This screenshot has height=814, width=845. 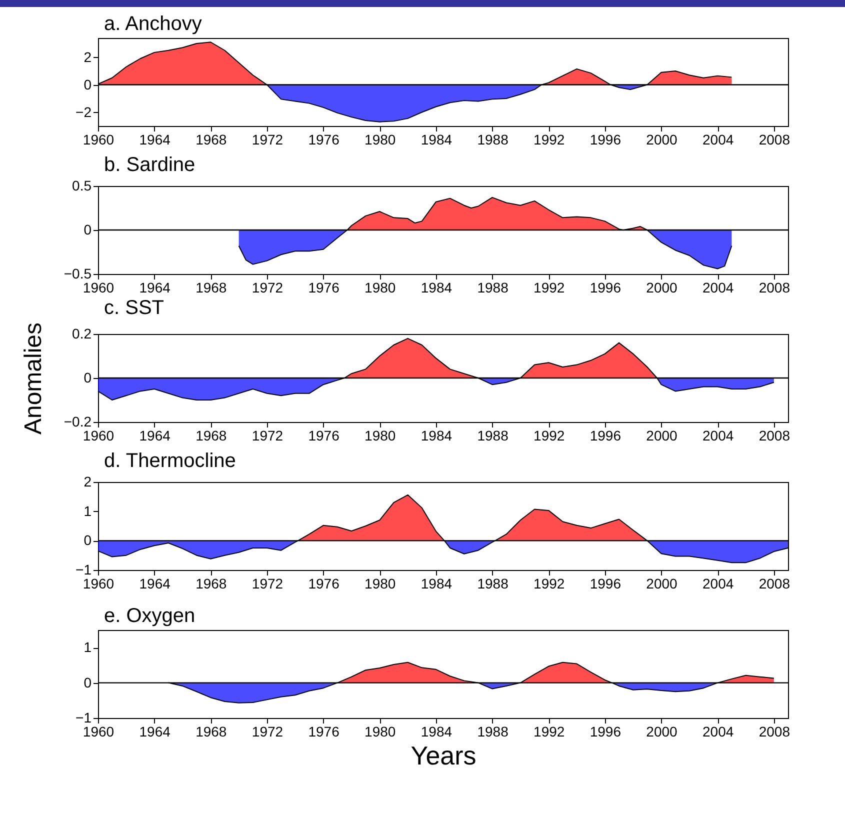 I want to click on chart-title: a. Anchovy, so click(x=153, y=24).